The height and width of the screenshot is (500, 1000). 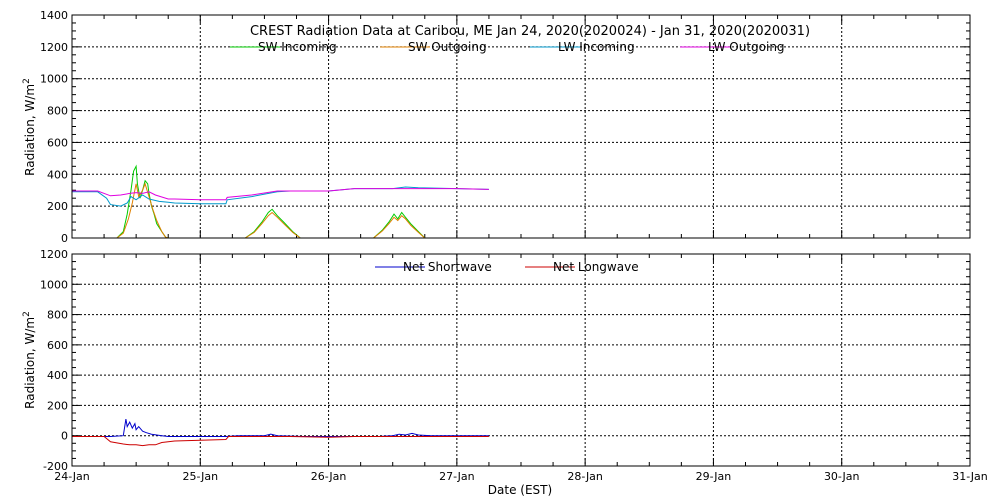 What do you see at coordinates (54, 15) in the screenshot?
I see `y-tick-label: 1400` at bounding box center [54, 15].